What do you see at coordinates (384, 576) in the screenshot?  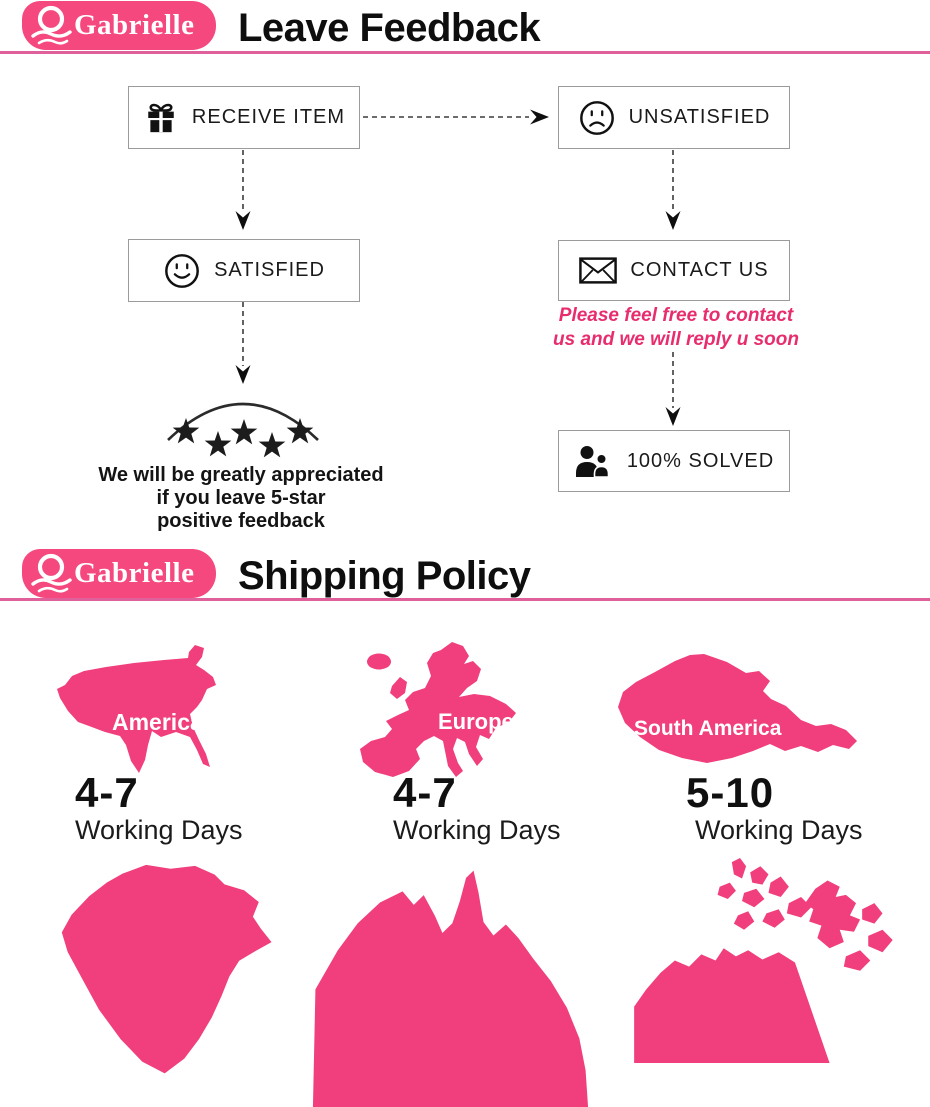 I see `shipping-section-title: Shipping Policy` at bounding box center [384, 576].